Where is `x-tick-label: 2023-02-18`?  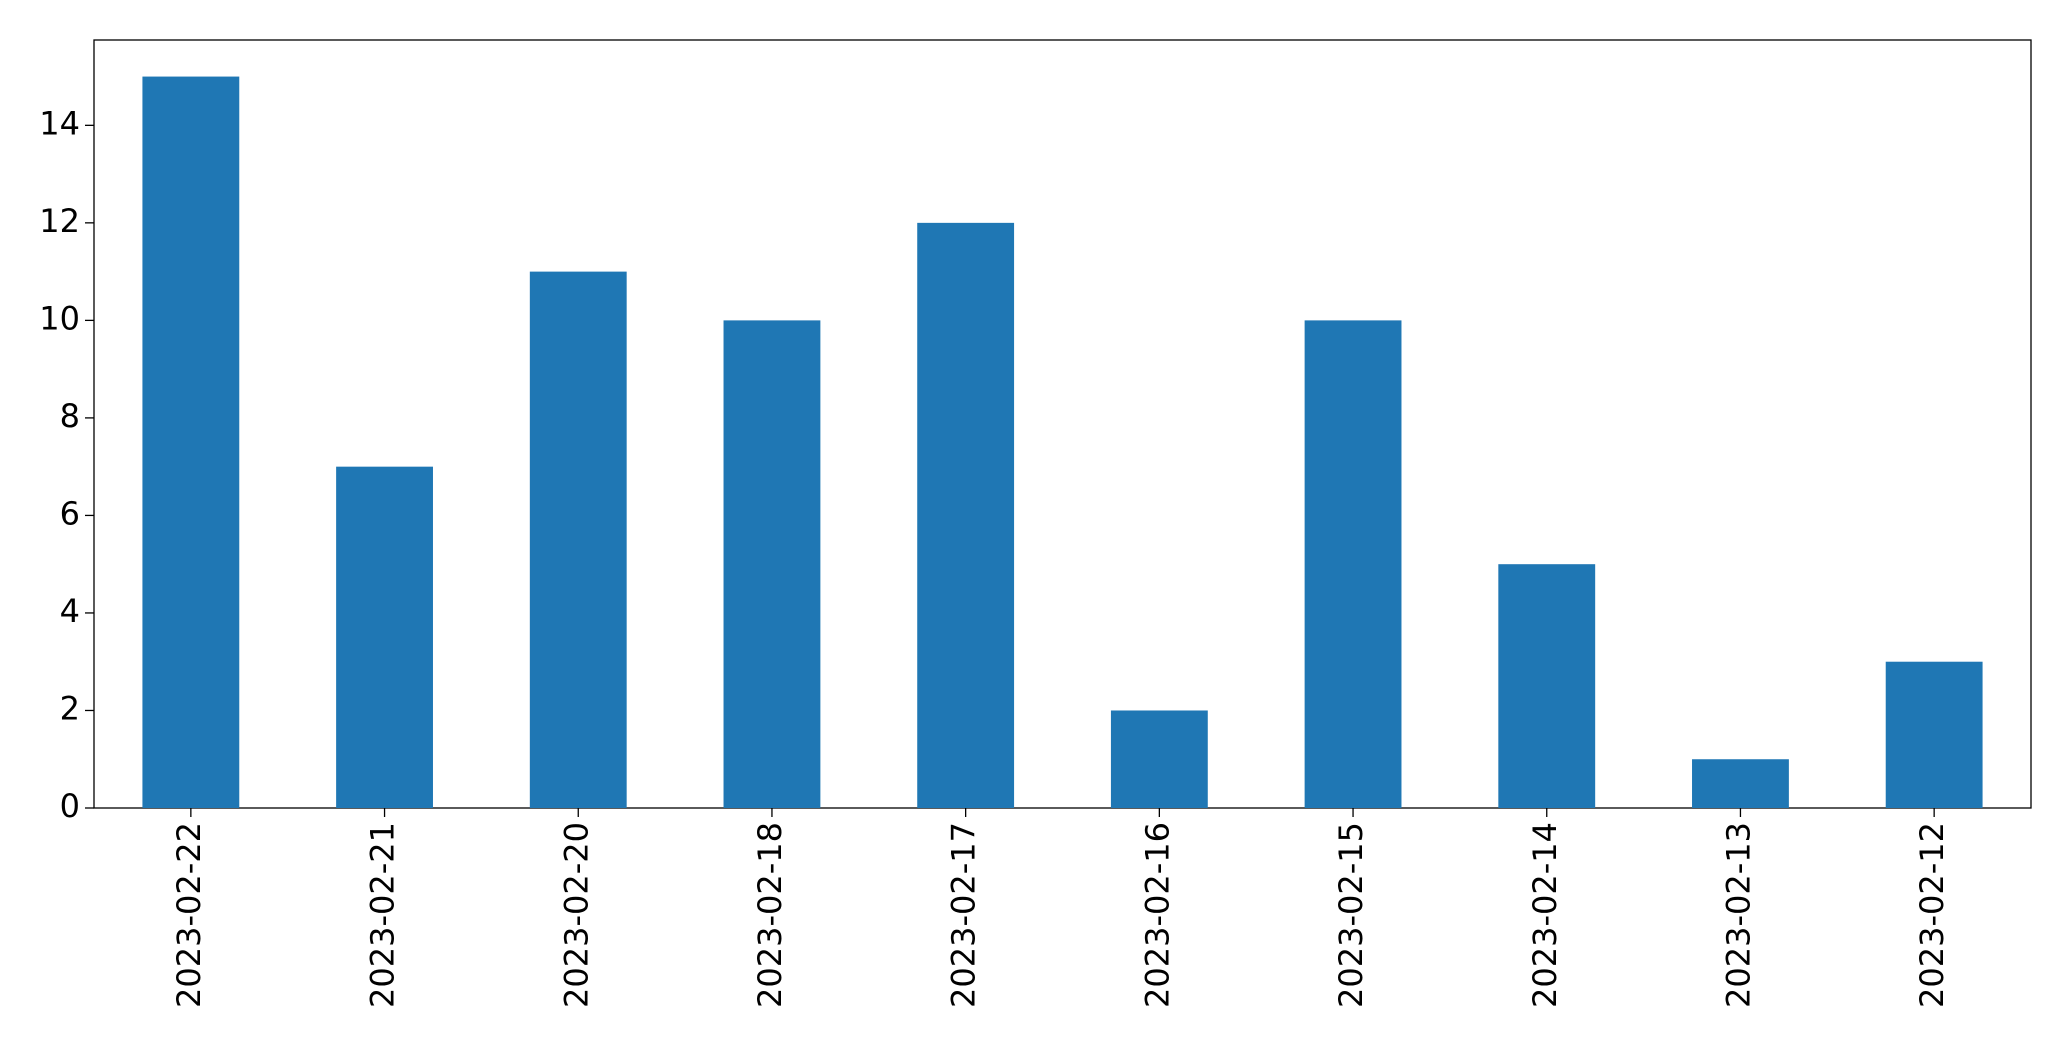
x-tick-label: 2023-02-18 is located at coordinates (770, 915).